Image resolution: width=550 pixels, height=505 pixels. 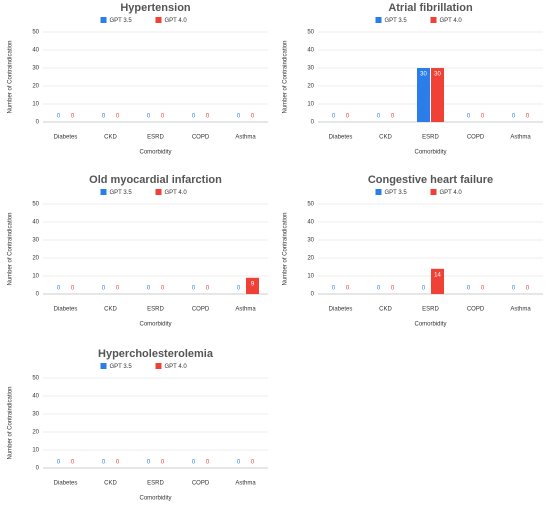 What do you see at coordinates (155, 8) in the screenshot?
I see `chart-title: Hypertension` at bounding box center [155, 8].